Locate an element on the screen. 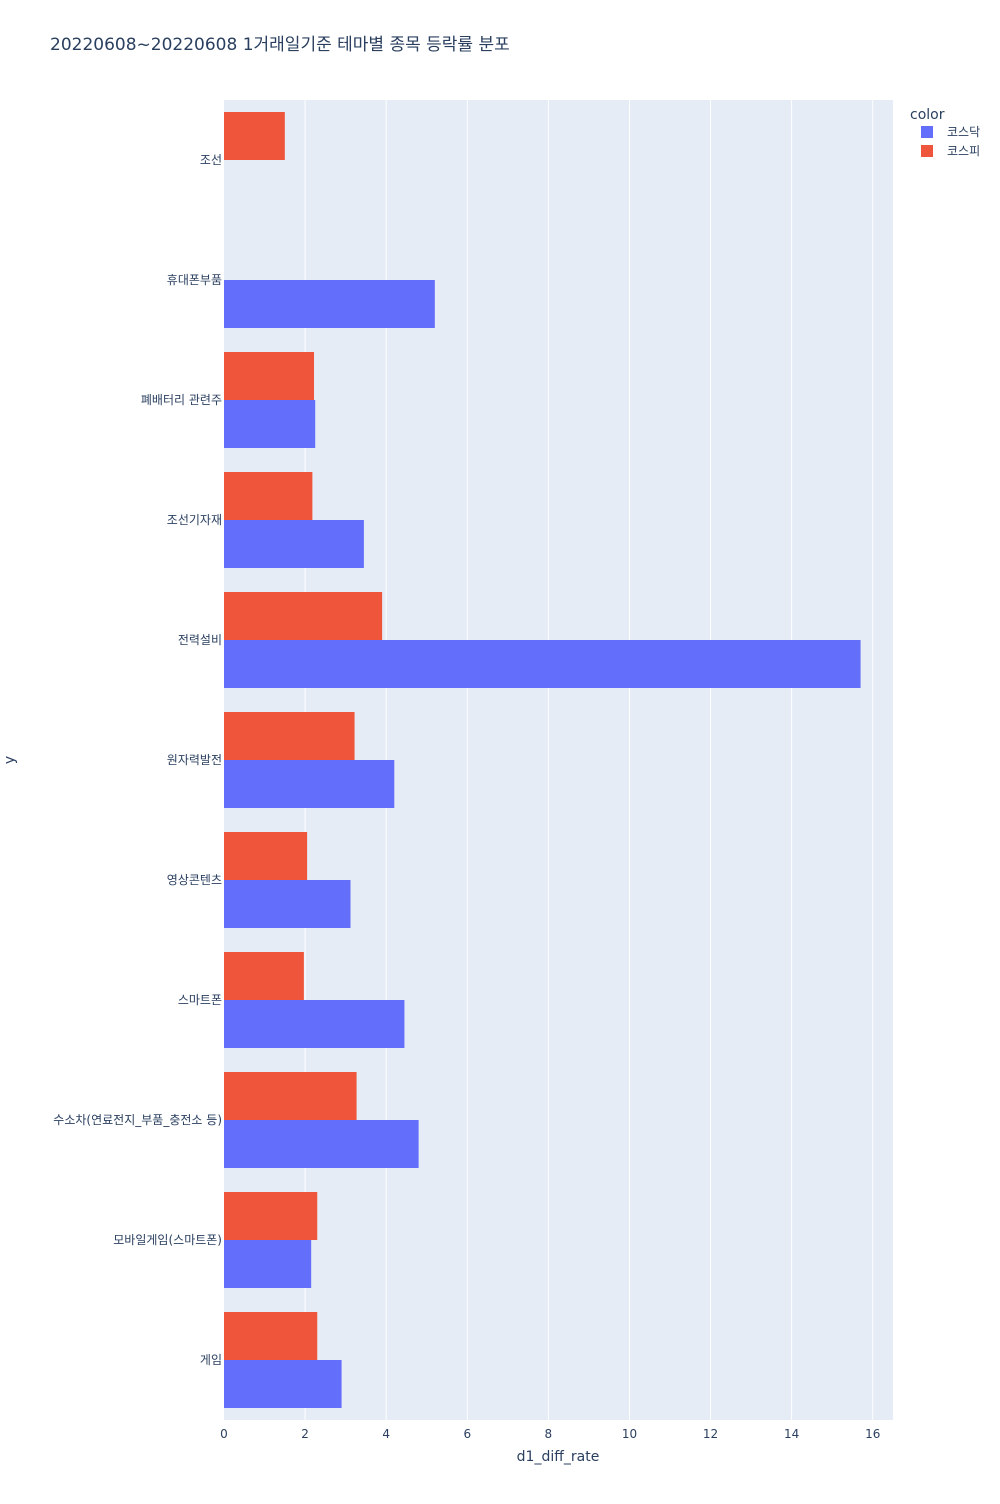 This screenshot has height=1504, width=1000. x-tick-label: 10 is located at coordinates (629, 1434).